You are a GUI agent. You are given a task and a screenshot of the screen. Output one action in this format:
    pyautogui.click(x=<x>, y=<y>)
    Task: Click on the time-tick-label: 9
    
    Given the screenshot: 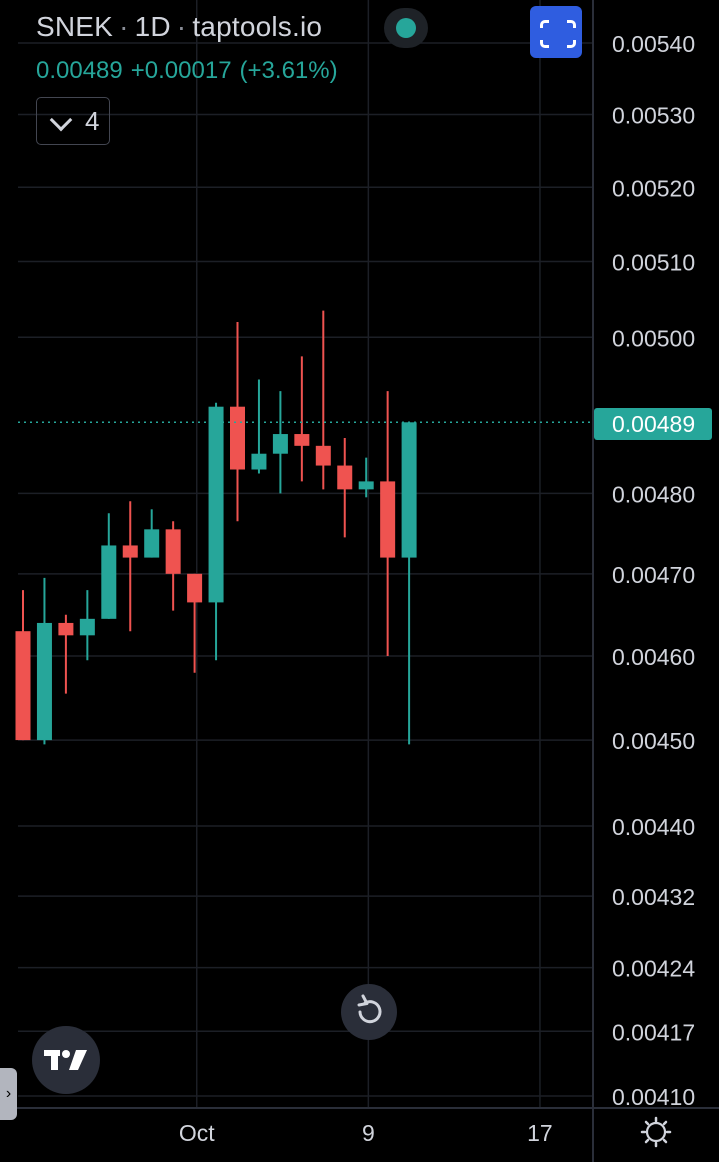 What is the action you would take?
    pyautogui.click(x=368, y=1133)
    